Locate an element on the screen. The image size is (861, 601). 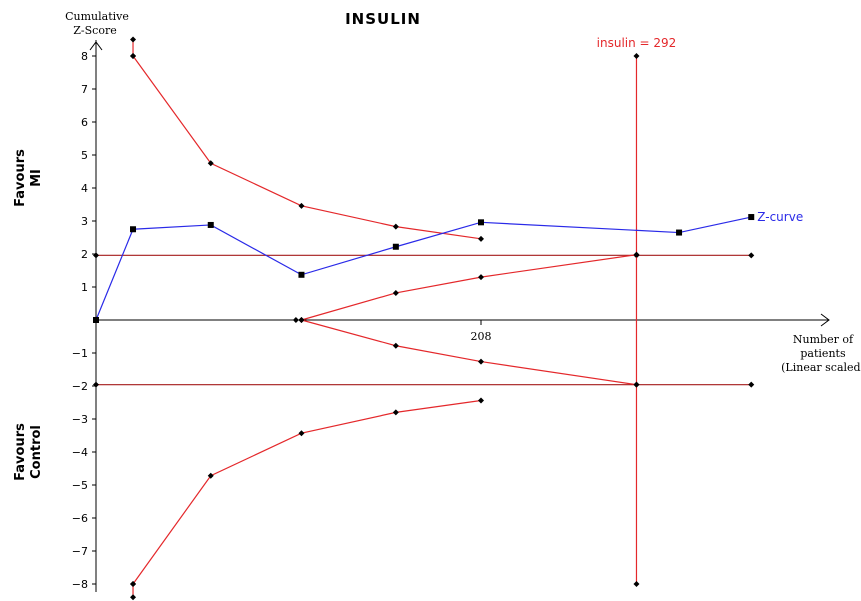
monitoring-boundary-lower is located at coordinates (307, 492).